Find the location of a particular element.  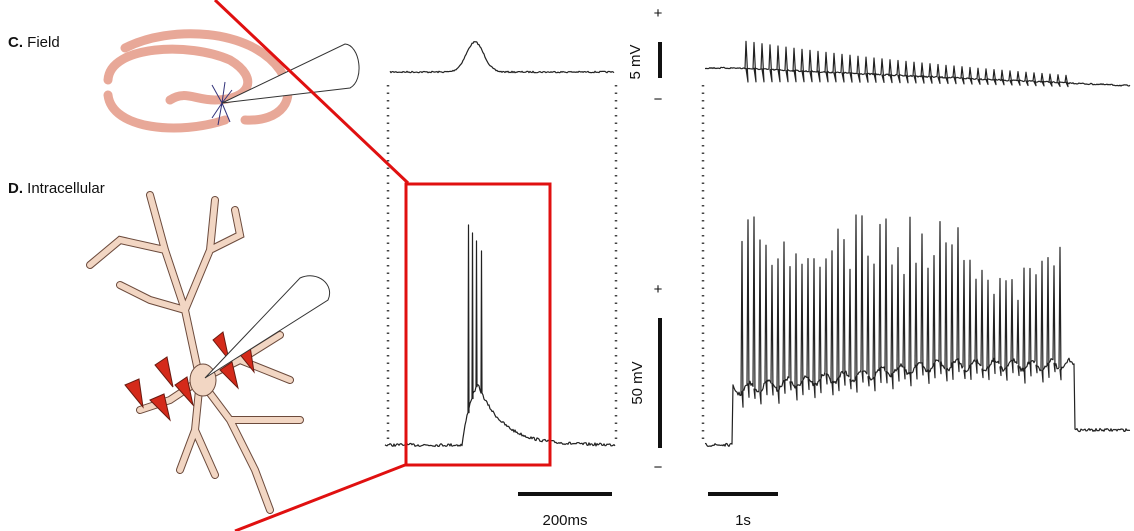

zoom-box is located at coordinates (478, 324).